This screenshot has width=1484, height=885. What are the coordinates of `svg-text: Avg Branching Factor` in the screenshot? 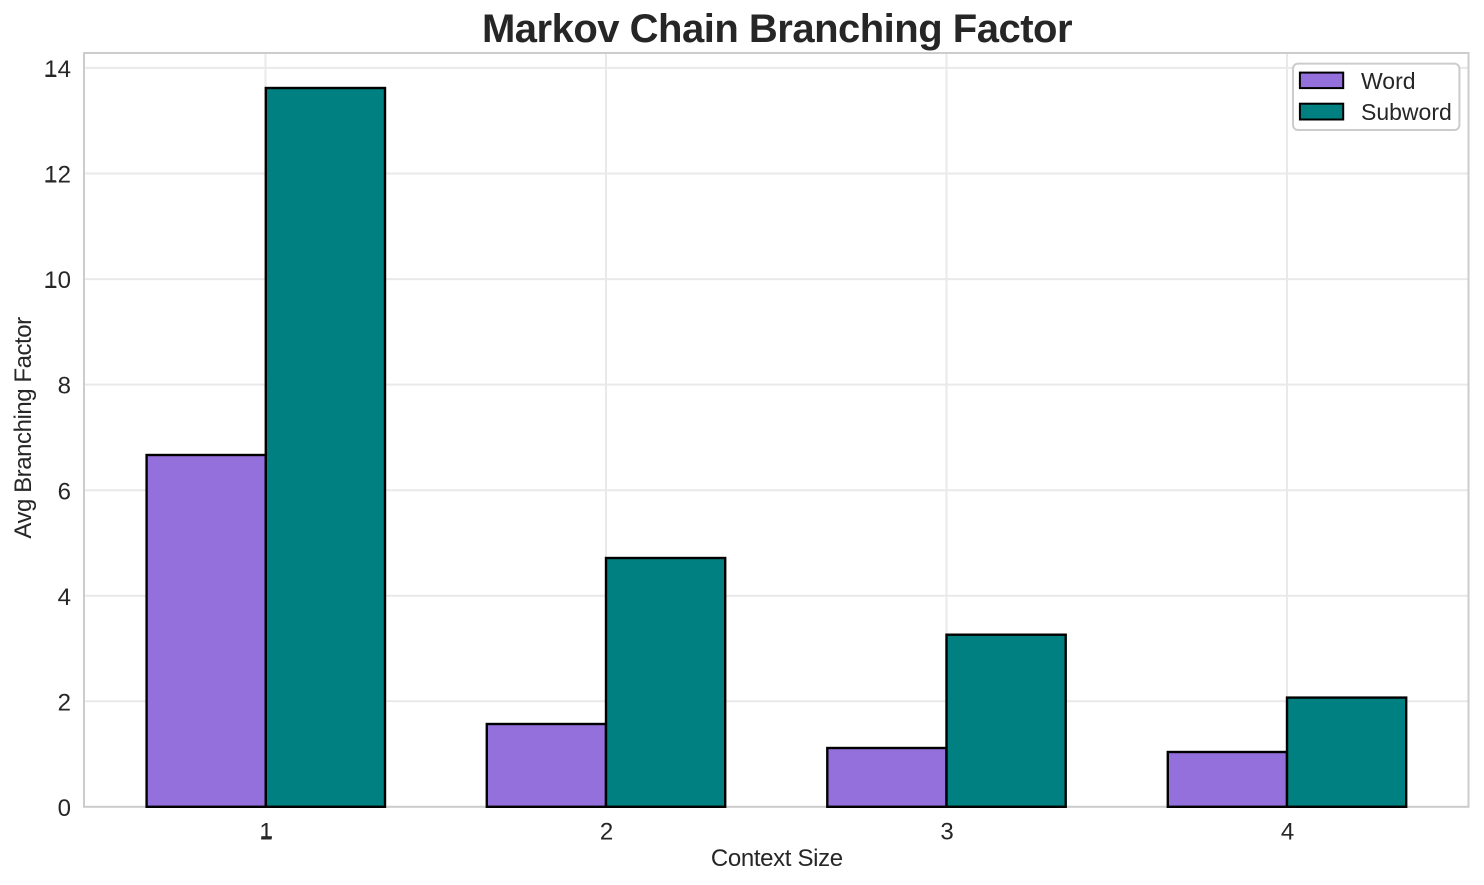 It's located at (23, 428).